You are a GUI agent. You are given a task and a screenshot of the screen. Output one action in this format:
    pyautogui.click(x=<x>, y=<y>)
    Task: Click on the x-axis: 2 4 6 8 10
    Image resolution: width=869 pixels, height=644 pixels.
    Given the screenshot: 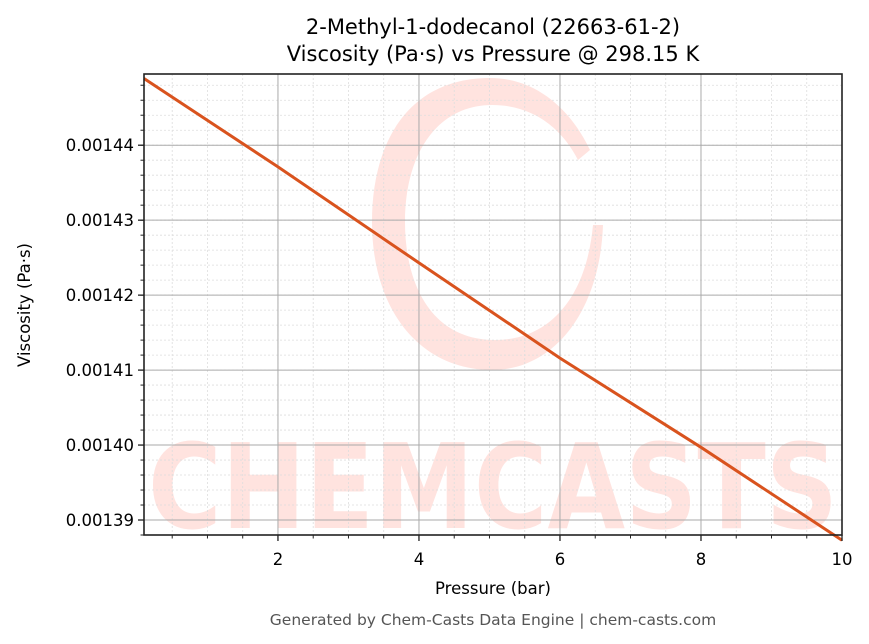 What is the action you would take?
    pyautogui.click(x=512, y=552)
    